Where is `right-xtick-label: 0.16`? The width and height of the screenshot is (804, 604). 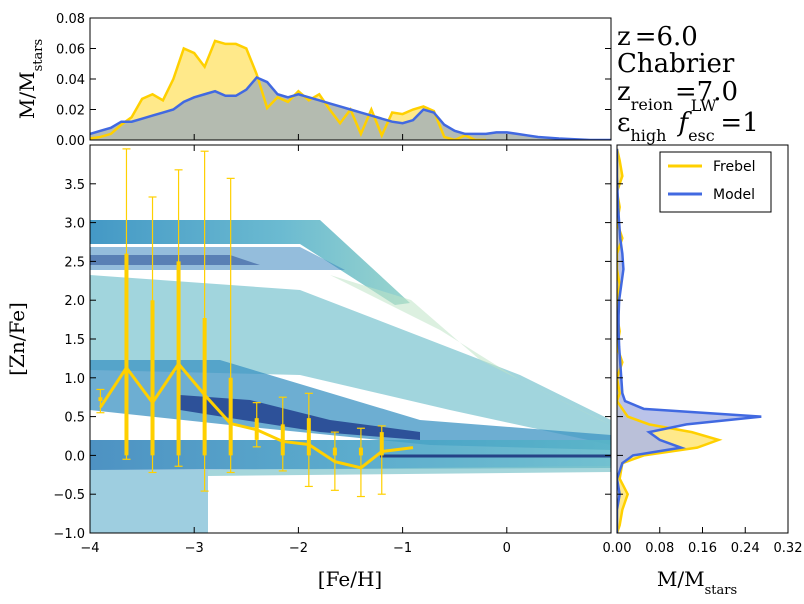
right-xtick-label: 0.16 is located at coordinates (702, 548).